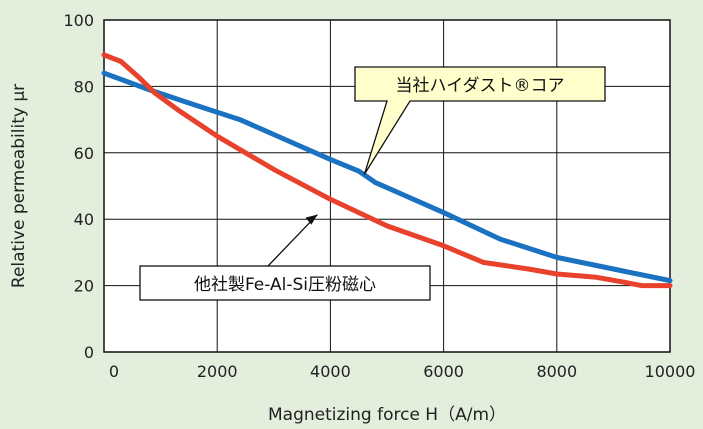 This screenshot has width=703, height=429. Describe the element at coordinates (84, 86) in the screenshot. I see `y-tick-label: 80` at that location.